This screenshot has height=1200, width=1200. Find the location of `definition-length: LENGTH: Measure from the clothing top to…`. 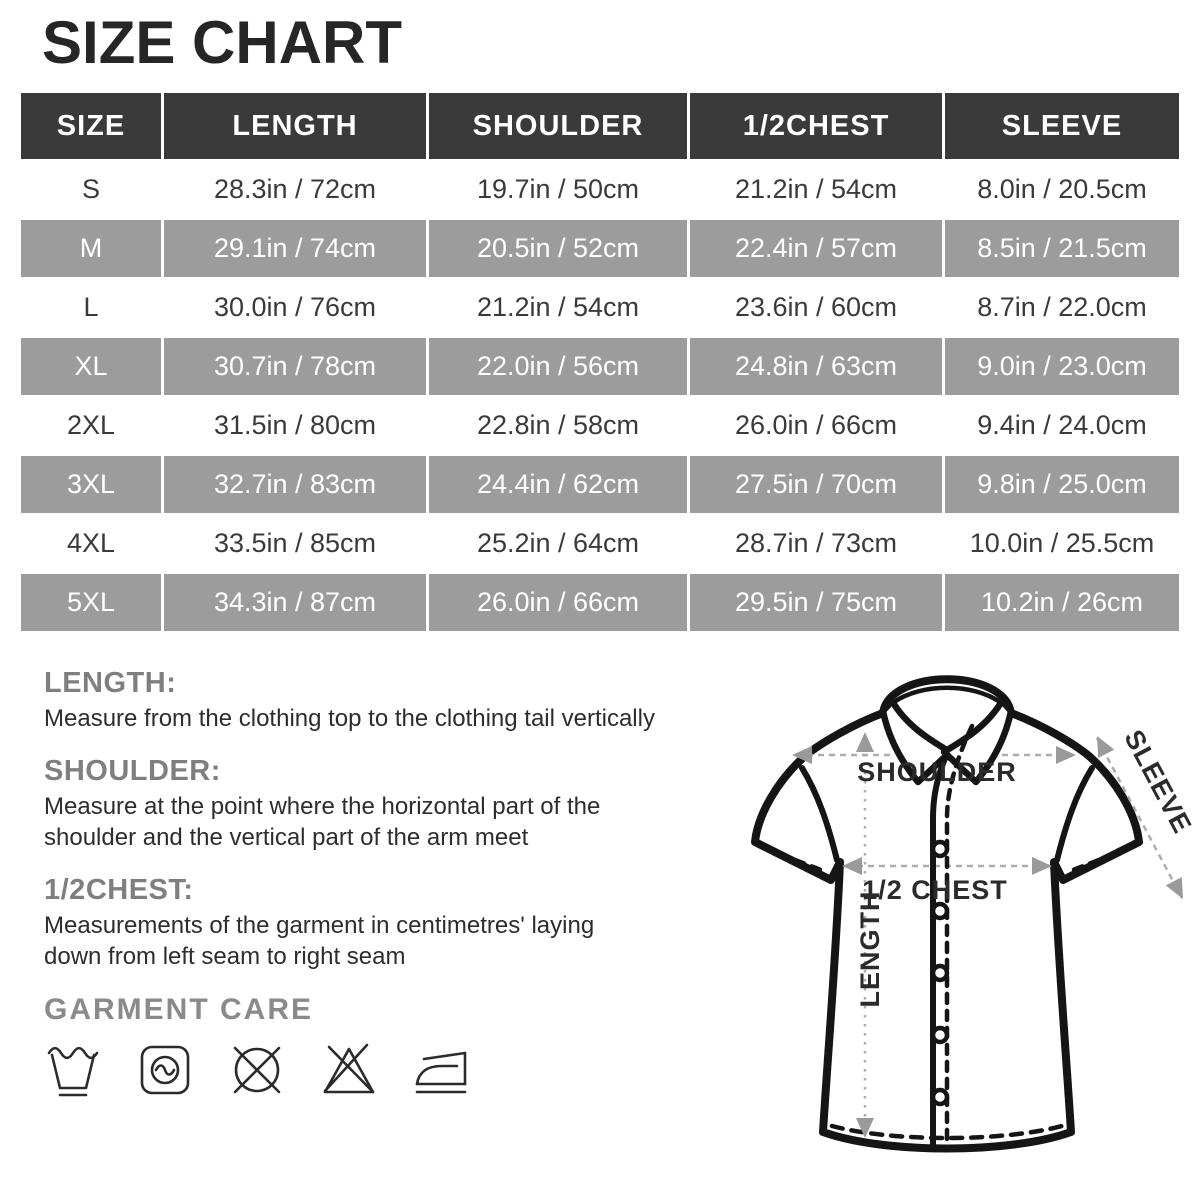

definition-length: LENGTH: Measure from the clothing top to… is located at coordinates (399, 700).